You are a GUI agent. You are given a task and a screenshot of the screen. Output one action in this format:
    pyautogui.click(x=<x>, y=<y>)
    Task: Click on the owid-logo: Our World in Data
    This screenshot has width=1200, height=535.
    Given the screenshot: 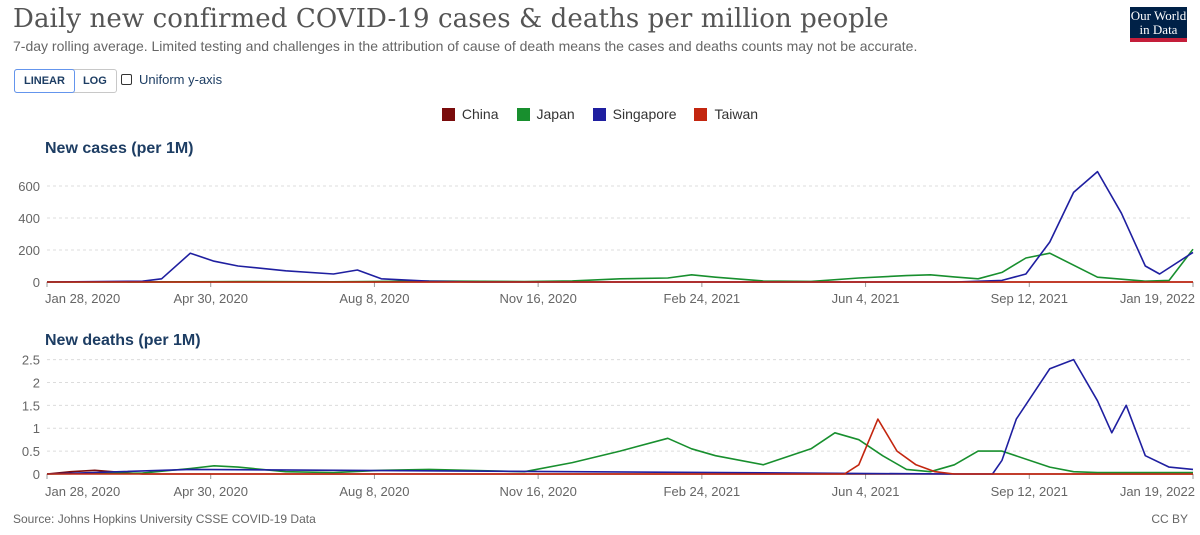 What is the action you would take?
    pyautogui.click(x=1158, y=24)
    